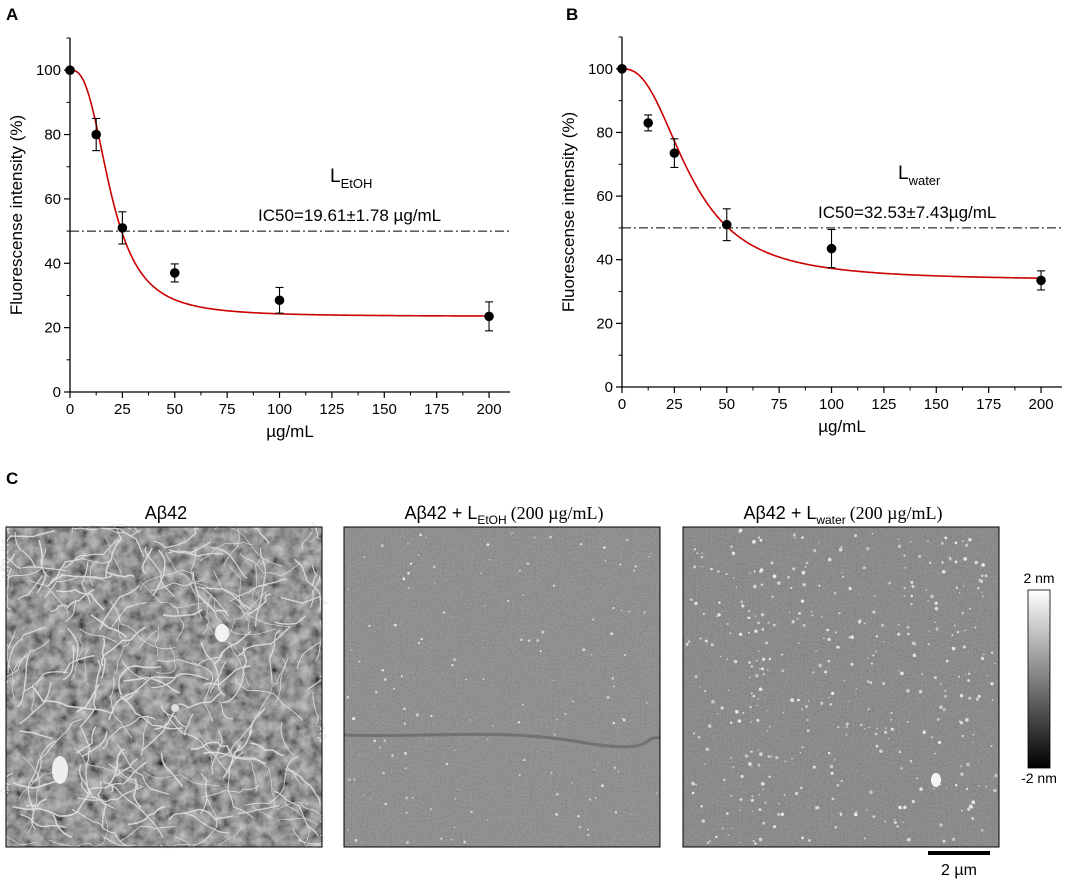 This screenshot has height=885, width=1065. I want to click on chart-b-xtick-label-5: 125, so click(883, 404).